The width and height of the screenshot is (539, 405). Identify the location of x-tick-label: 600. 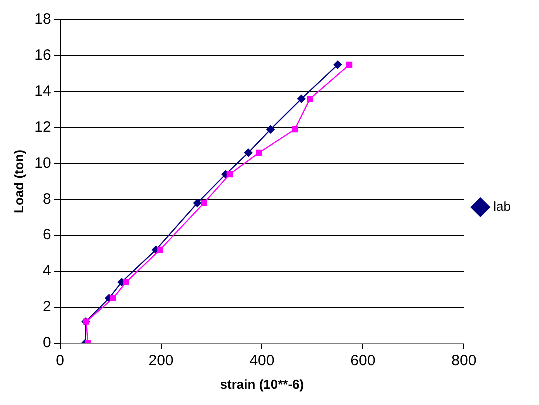
(363, 361).